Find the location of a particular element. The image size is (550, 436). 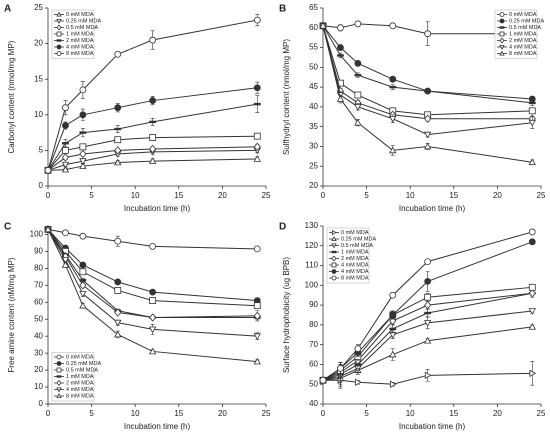

y-tick-label: 100 is located at coordinates (312, 284).